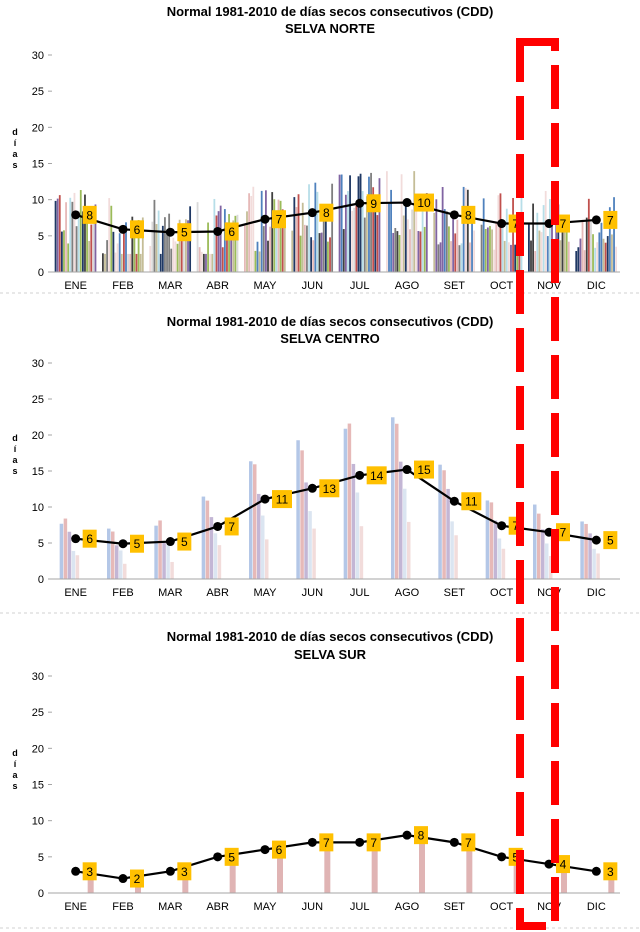 This screenshot has width=640, height=932. What do you see at coordinates (502, 286) in the screenshot?
I see `x-tick-label: OCT` at bounding box center [502, 286].